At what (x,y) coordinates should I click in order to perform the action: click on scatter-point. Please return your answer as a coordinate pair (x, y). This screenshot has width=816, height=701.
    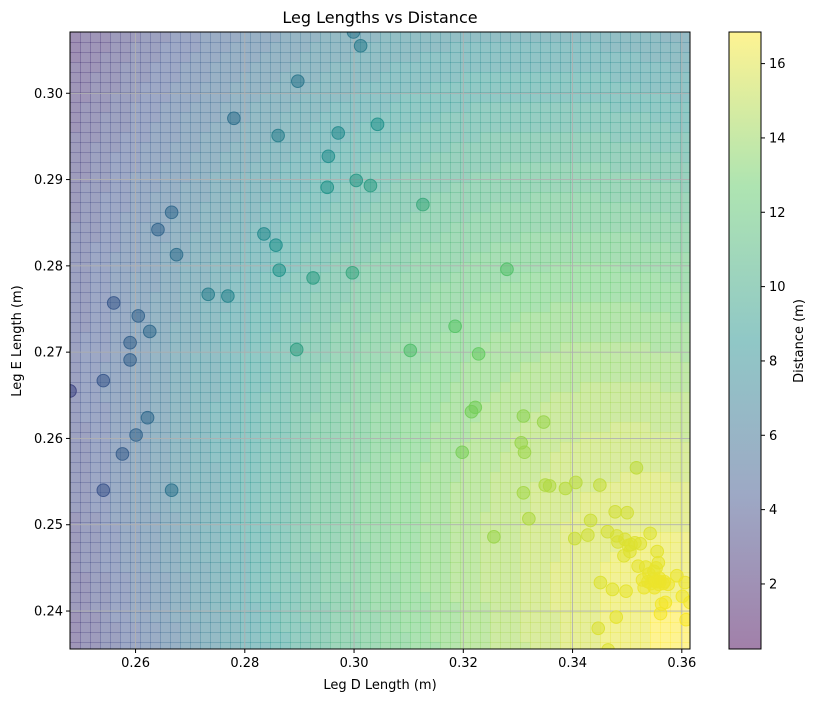
    Looking at the image, I should click on (423, 204).